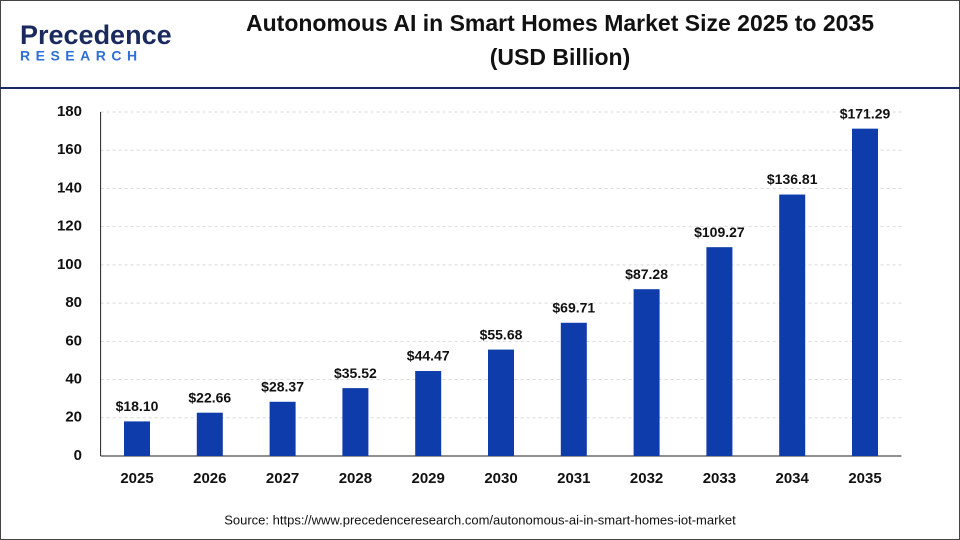 Image resolution: width=960 pixels, height=540 pixels. Describe the element at coordinates (573, 307) in the screenshot. I see `value-label: $69.71` at that location.